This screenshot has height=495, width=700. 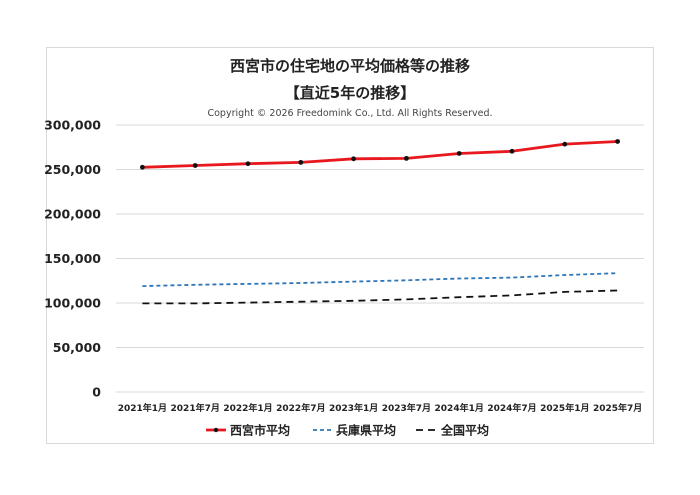 I want to click on x-tick-label: 2023年7月, so click(x=406, y=408).